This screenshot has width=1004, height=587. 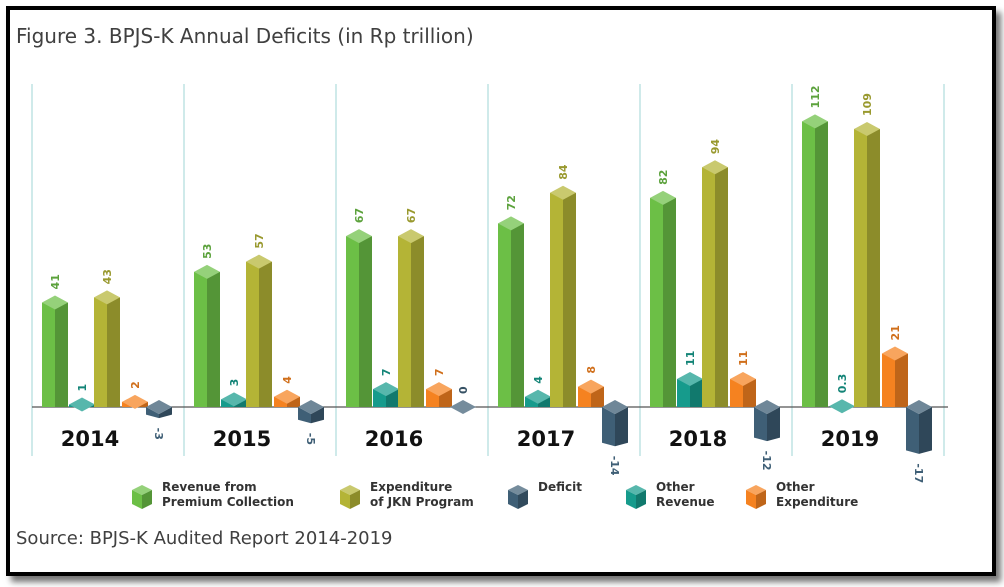 I want to click on data-label: 82, so click(x=663, y=177).